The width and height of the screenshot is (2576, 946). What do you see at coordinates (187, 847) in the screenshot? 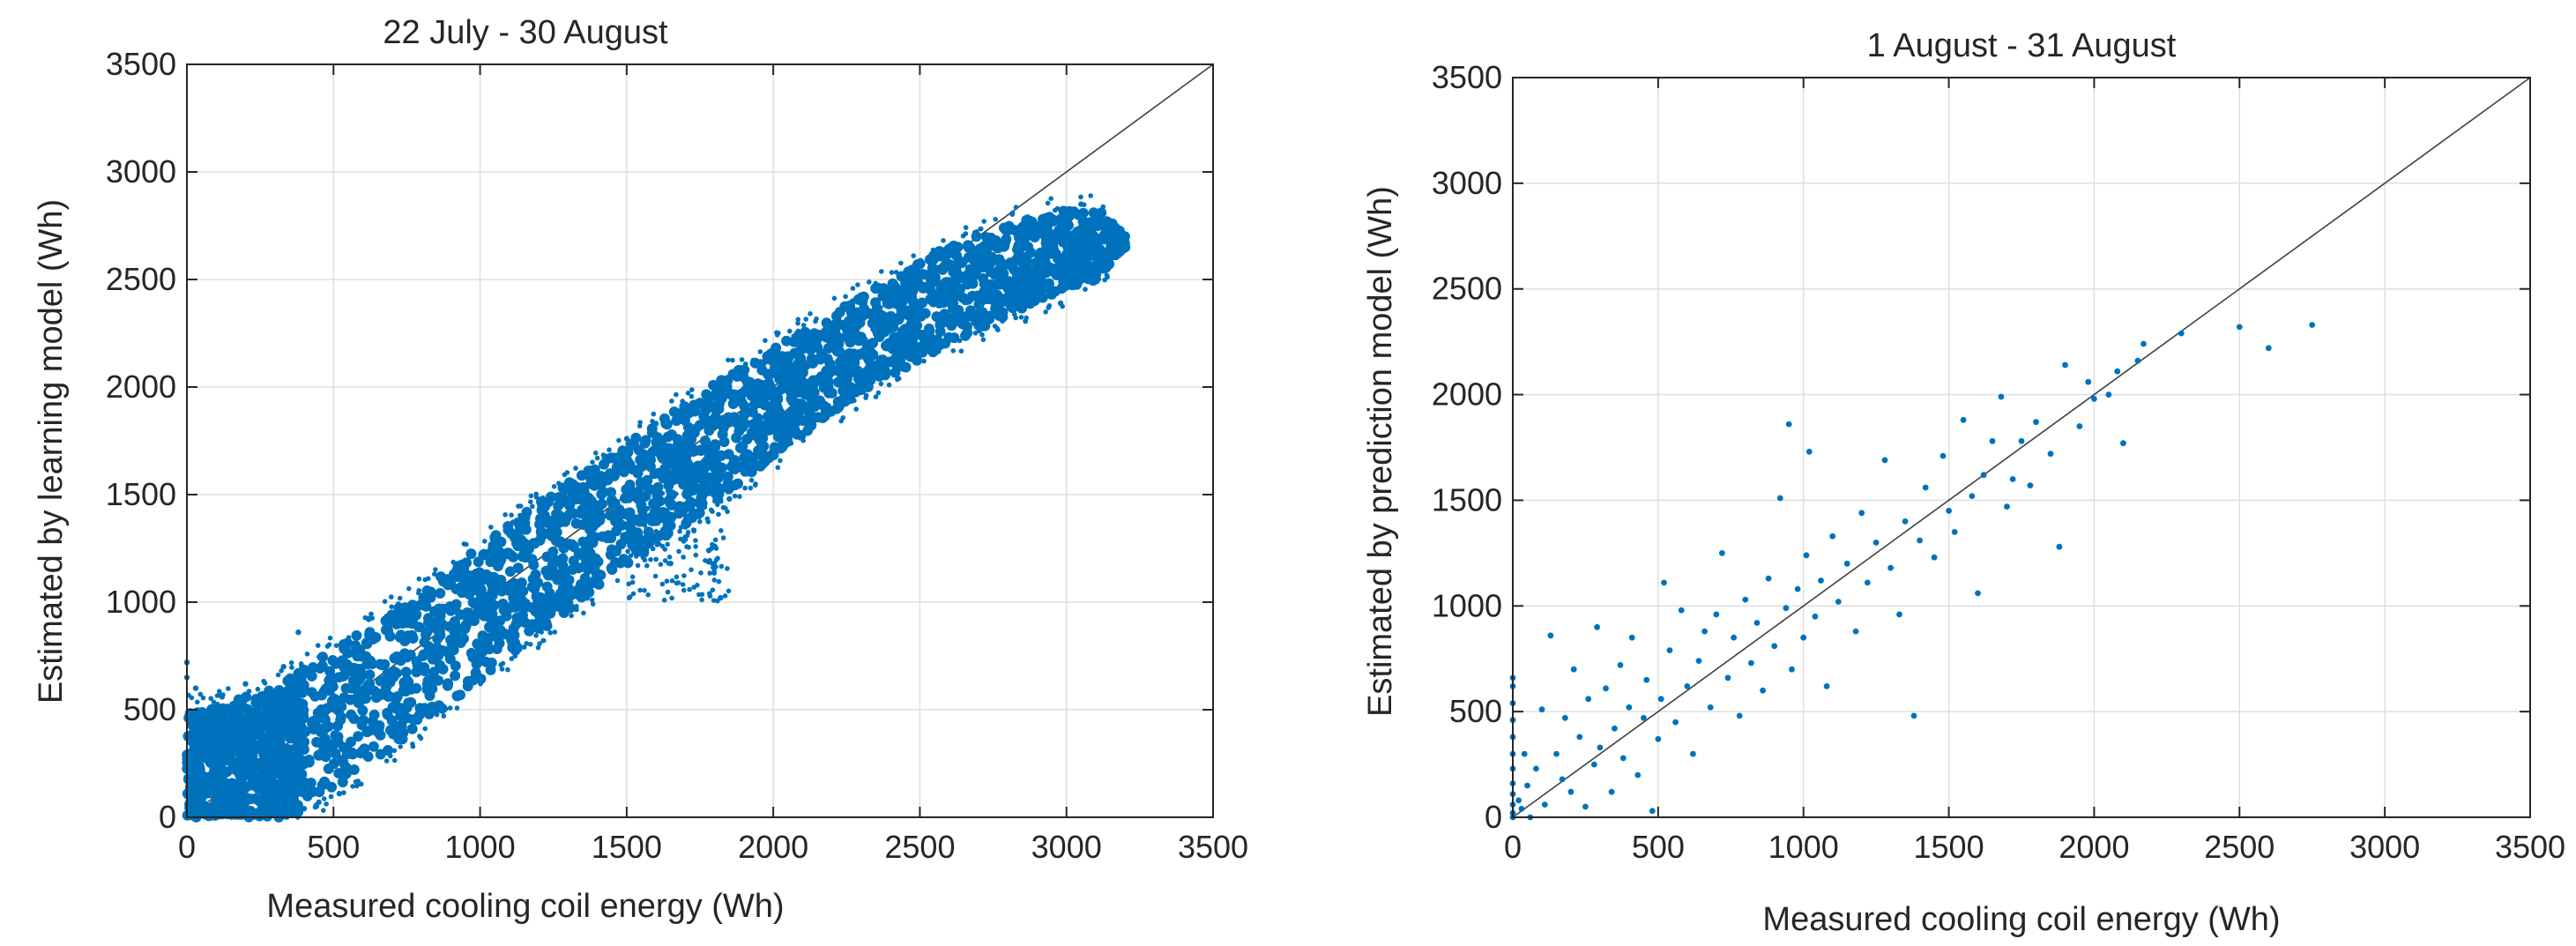
I see `x-tick-label: 0` at bounding box center [187, 847].